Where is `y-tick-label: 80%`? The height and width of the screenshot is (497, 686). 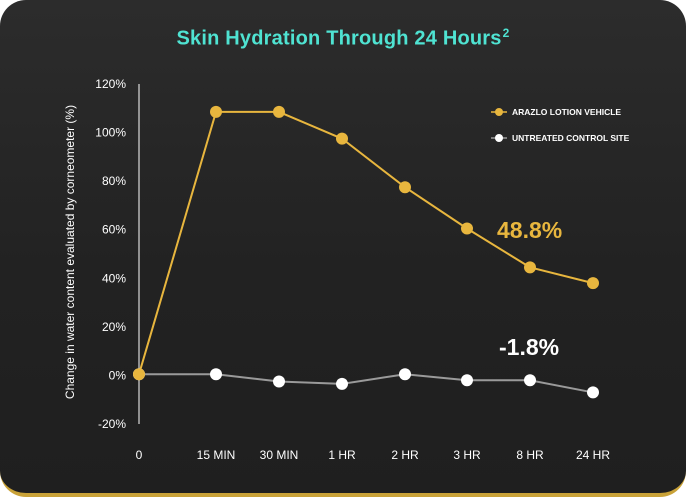 y-tick-label: 80% is located at coordinates (114, 181).